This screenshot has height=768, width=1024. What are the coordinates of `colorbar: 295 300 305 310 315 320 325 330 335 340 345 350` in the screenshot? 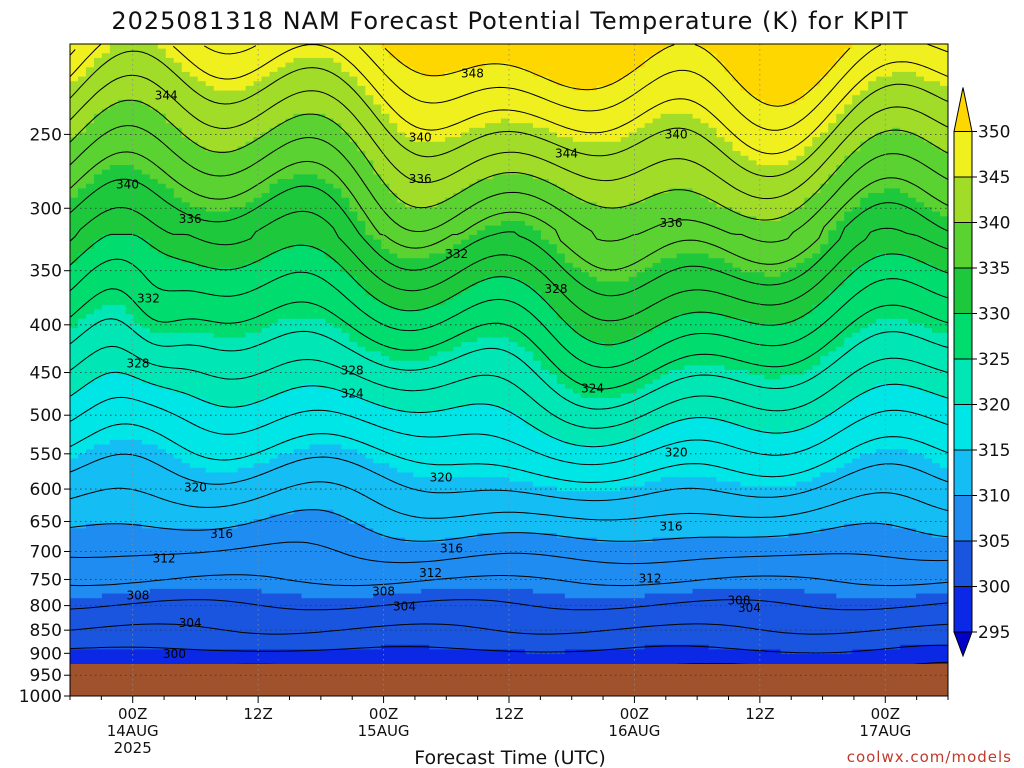 It's located at (981, 372).